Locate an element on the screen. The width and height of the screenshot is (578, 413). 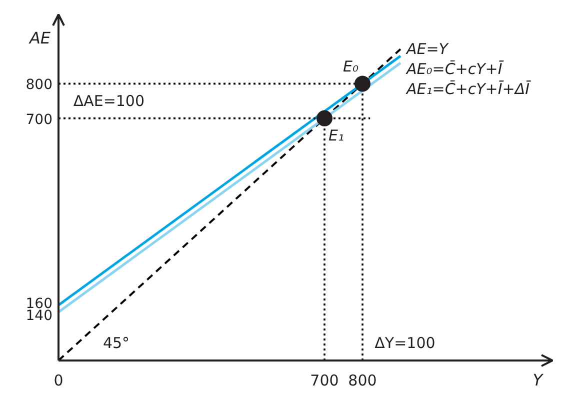
series-label: AE₁=C̄+cY+Ī+ΔĪ is located at coordinates (469, 88).